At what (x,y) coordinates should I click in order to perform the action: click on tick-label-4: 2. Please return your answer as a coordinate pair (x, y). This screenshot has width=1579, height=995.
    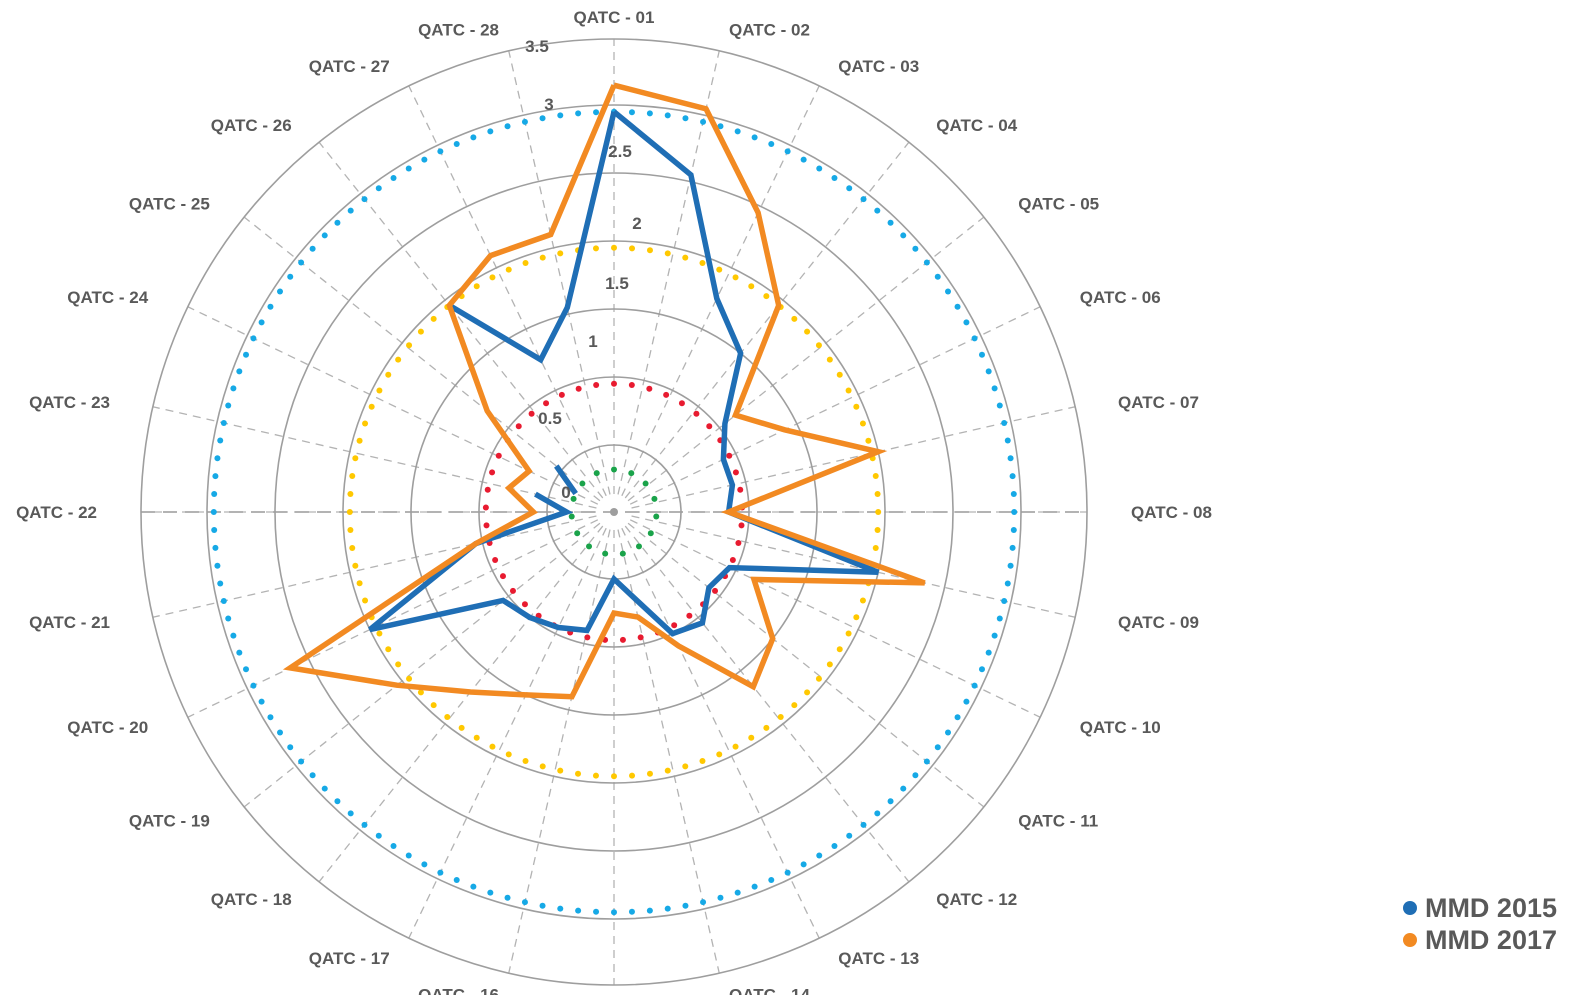
    Looking at the image, I should click on (636, 223).